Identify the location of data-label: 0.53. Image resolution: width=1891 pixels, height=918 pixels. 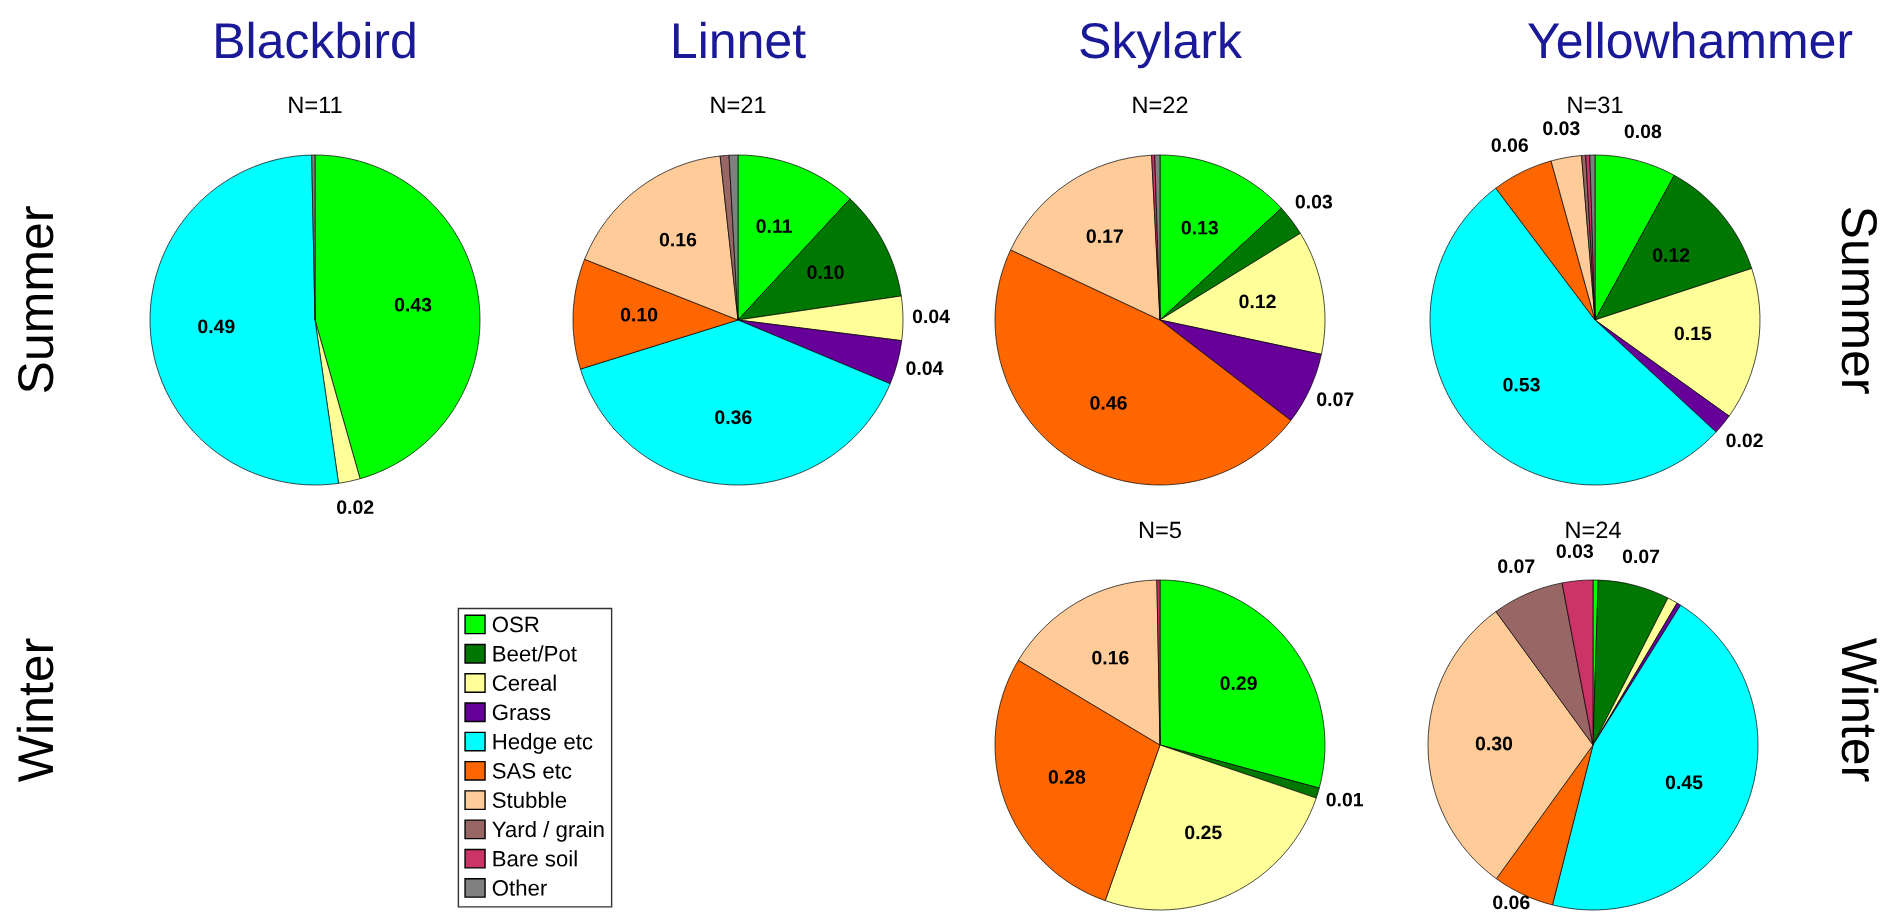
(1521, 384).